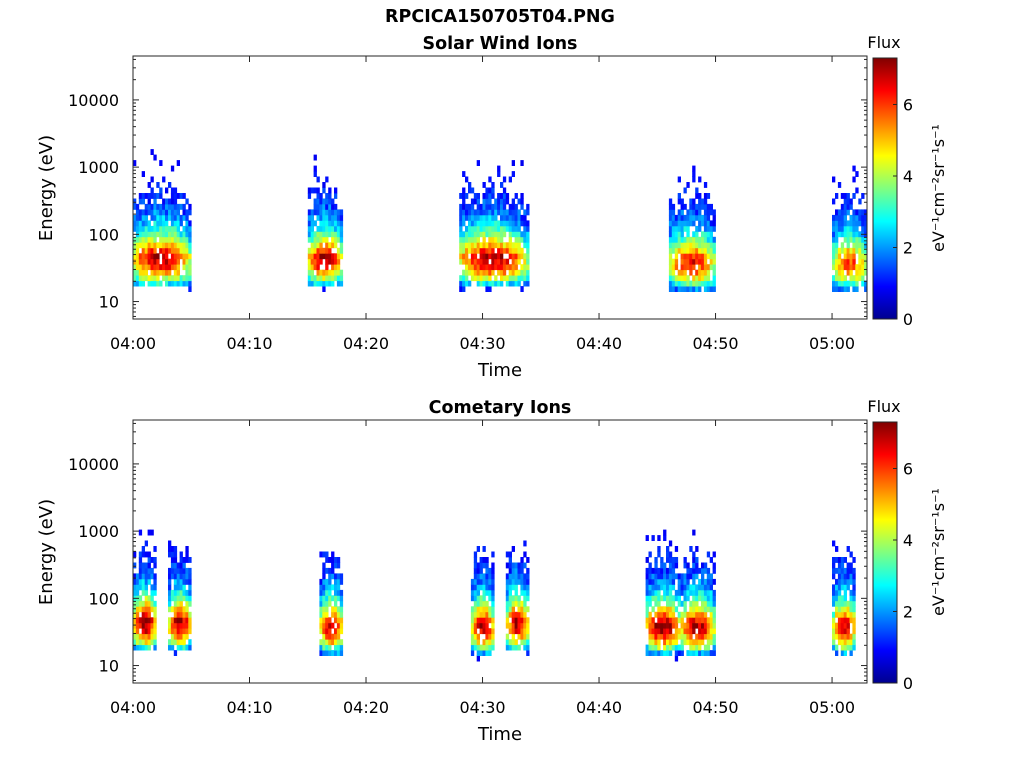  I want to click on y-tick-label: 1000, so click(98, 167).